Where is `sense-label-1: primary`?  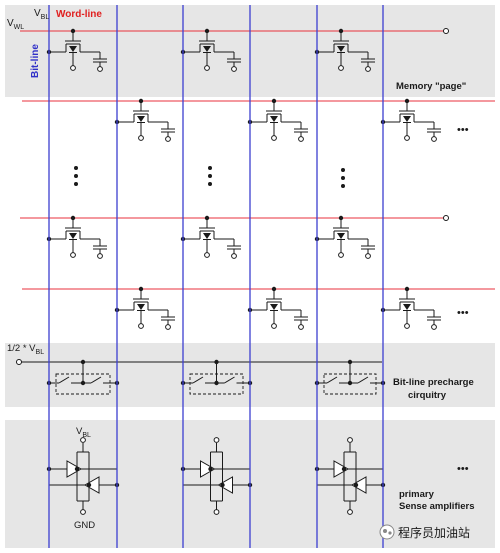 sense-label-1: primary is located at coordinates (417, 494).